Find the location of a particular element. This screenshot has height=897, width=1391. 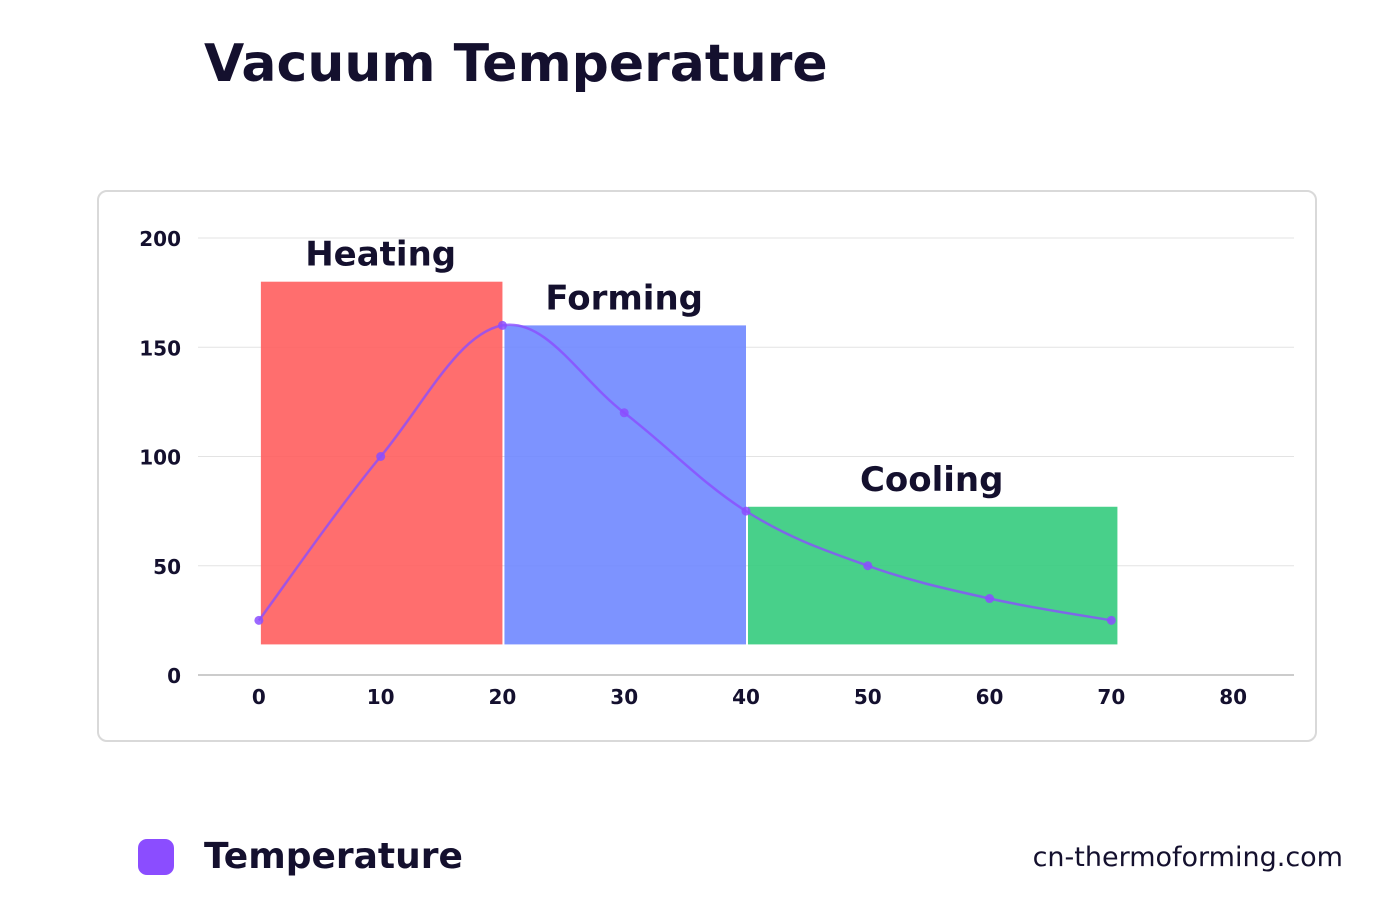

phase-cooling is located at coordinates (933, 575).